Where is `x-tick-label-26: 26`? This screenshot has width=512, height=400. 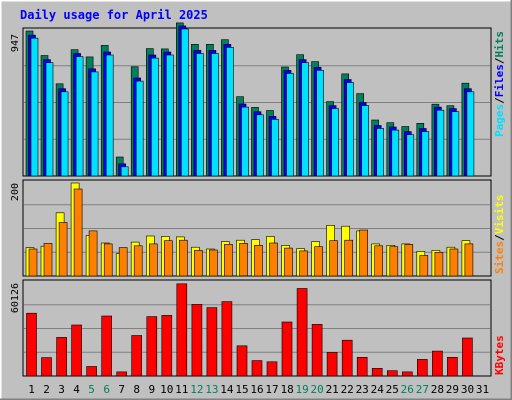
x-tick-label-26: 26 is located at coordinates (407, 389).